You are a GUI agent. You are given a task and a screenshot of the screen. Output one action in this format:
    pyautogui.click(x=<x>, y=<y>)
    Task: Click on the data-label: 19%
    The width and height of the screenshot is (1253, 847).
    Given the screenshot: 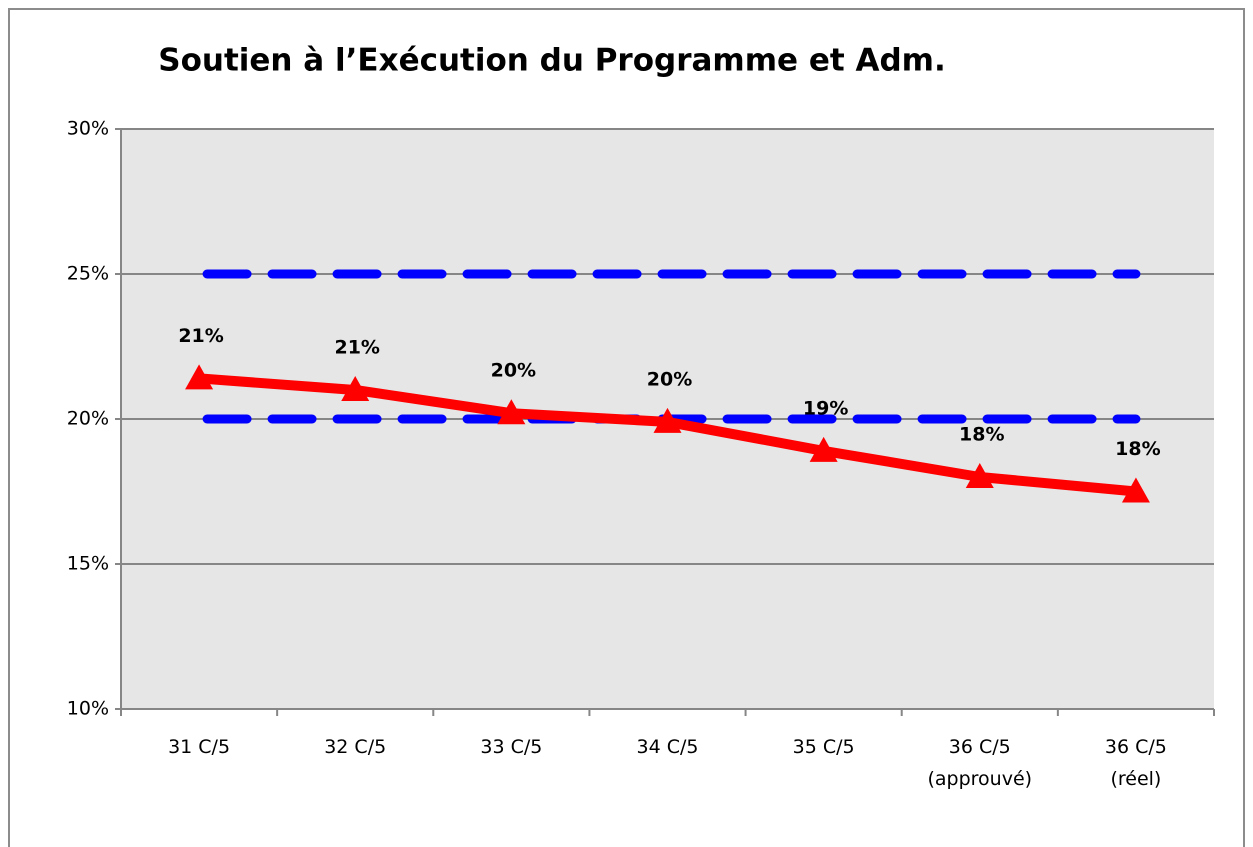 What is the action you would take?
    pyautogui.click(x=825, y=408)
    